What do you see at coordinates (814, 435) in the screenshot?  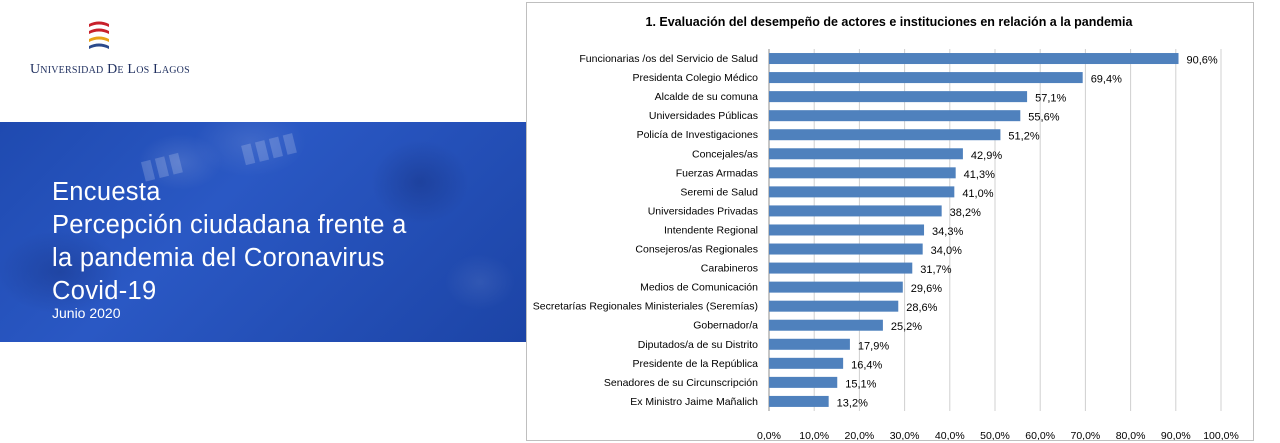 I see `x-tick-label: 10,0%` at bounding box center [814, 435].